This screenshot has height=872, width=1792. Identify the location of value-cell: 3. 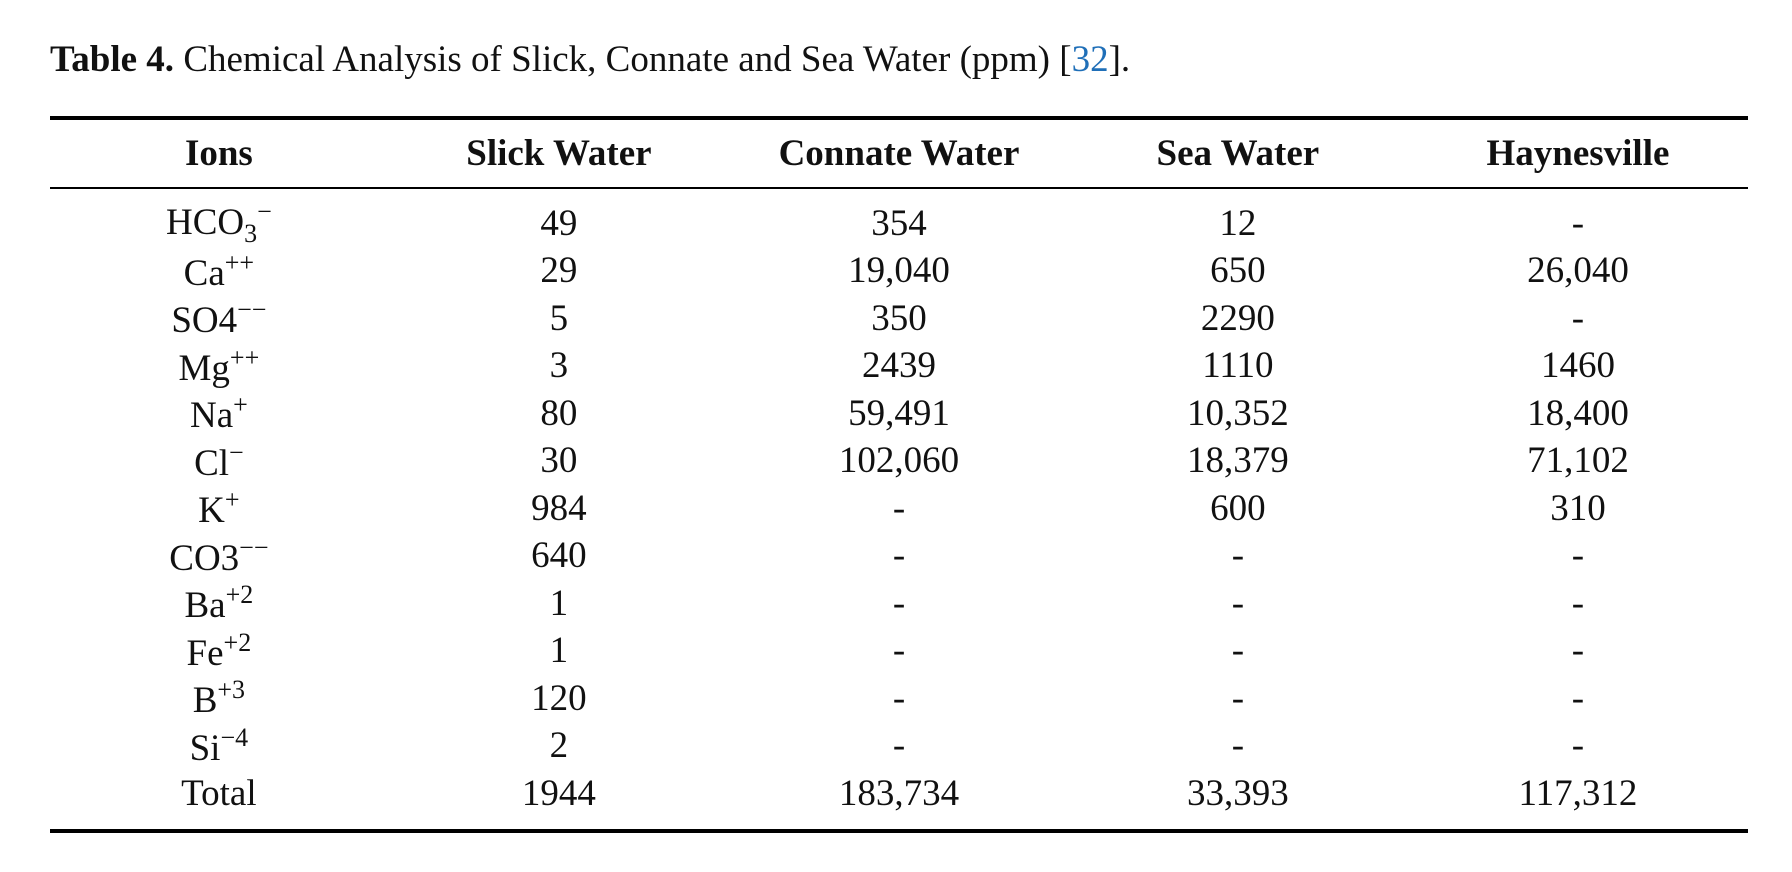
(559, 366).